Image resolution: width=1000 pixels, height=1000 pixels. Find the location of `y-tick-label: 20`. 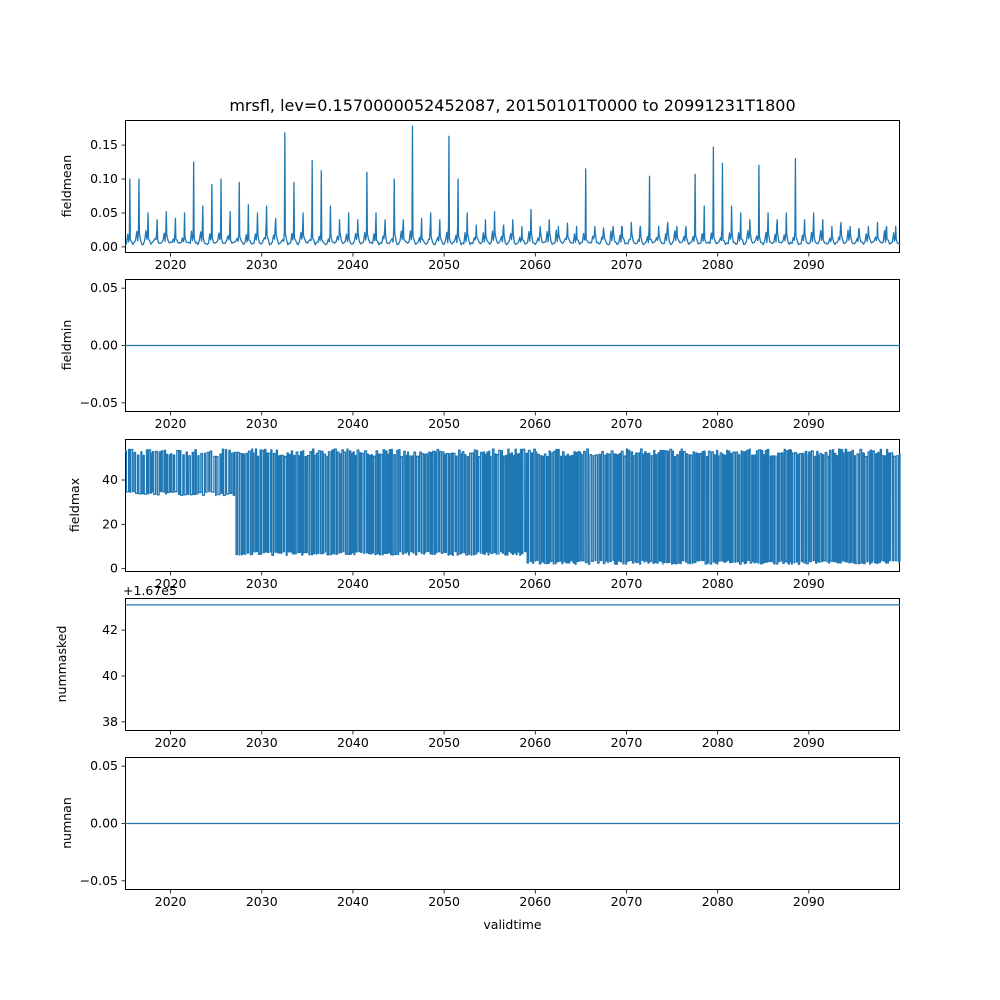

y-tick-label: 20 is located at coordinates (110, 523).